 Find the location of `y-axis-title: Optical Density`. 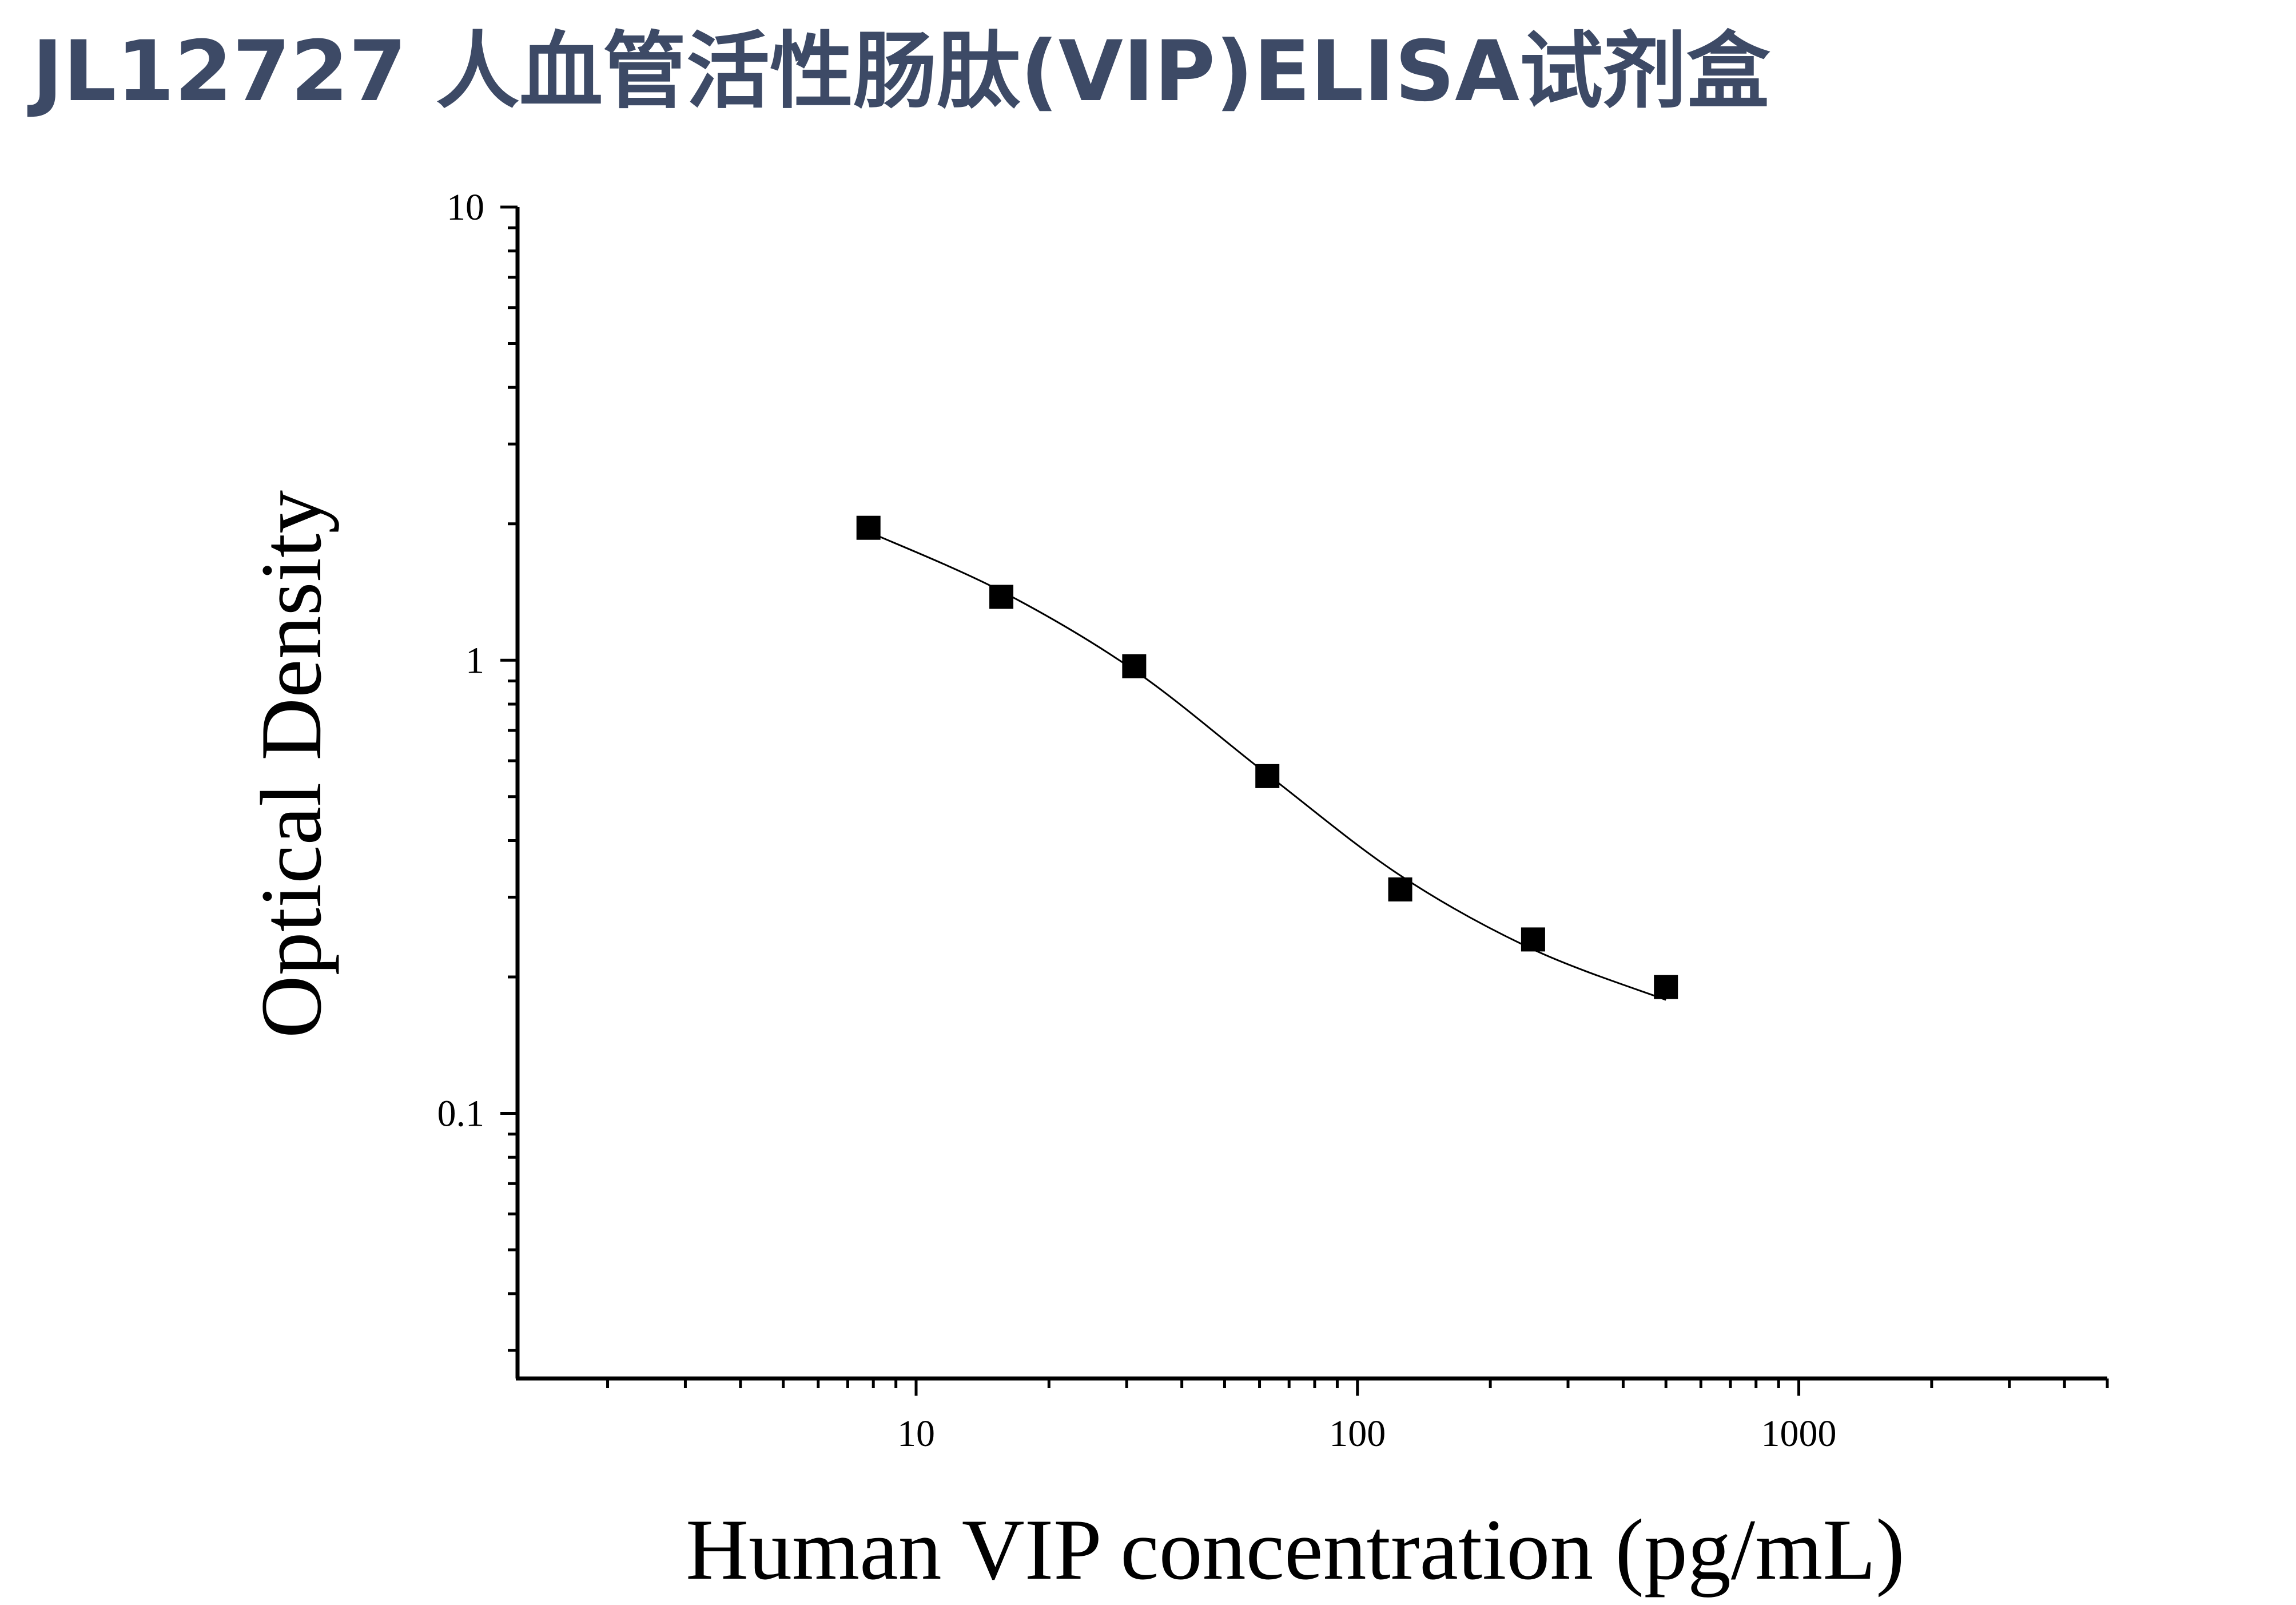

y-axis-title: Optical Density is located at coordinates (291, 764).